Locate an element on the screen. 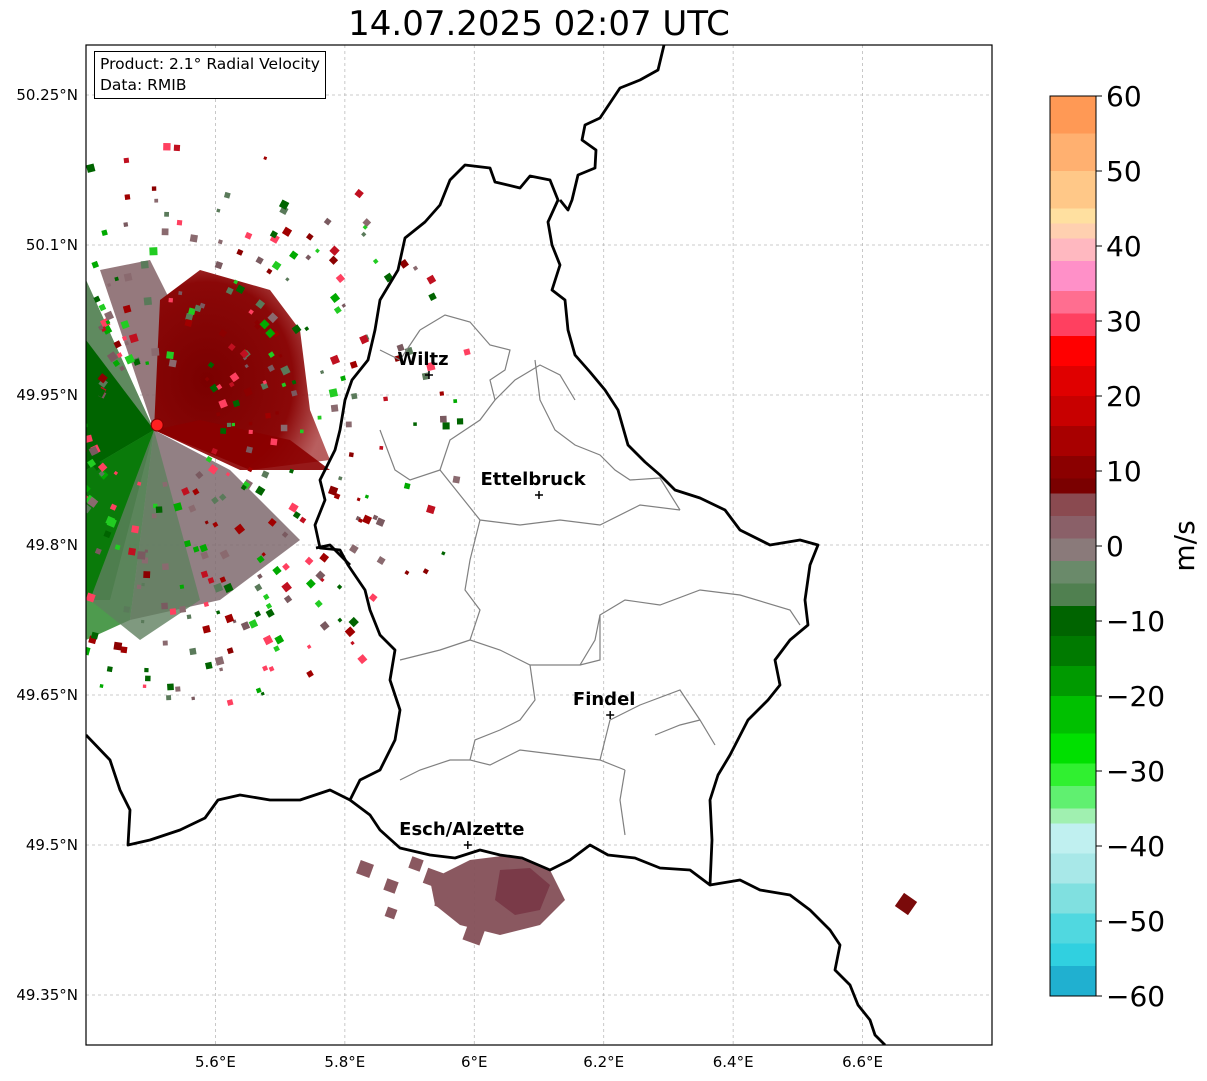 The width and height of the screenshot is (1207, 1081). y-tick-label: 50.25°N is located at coordinates (47, 95).